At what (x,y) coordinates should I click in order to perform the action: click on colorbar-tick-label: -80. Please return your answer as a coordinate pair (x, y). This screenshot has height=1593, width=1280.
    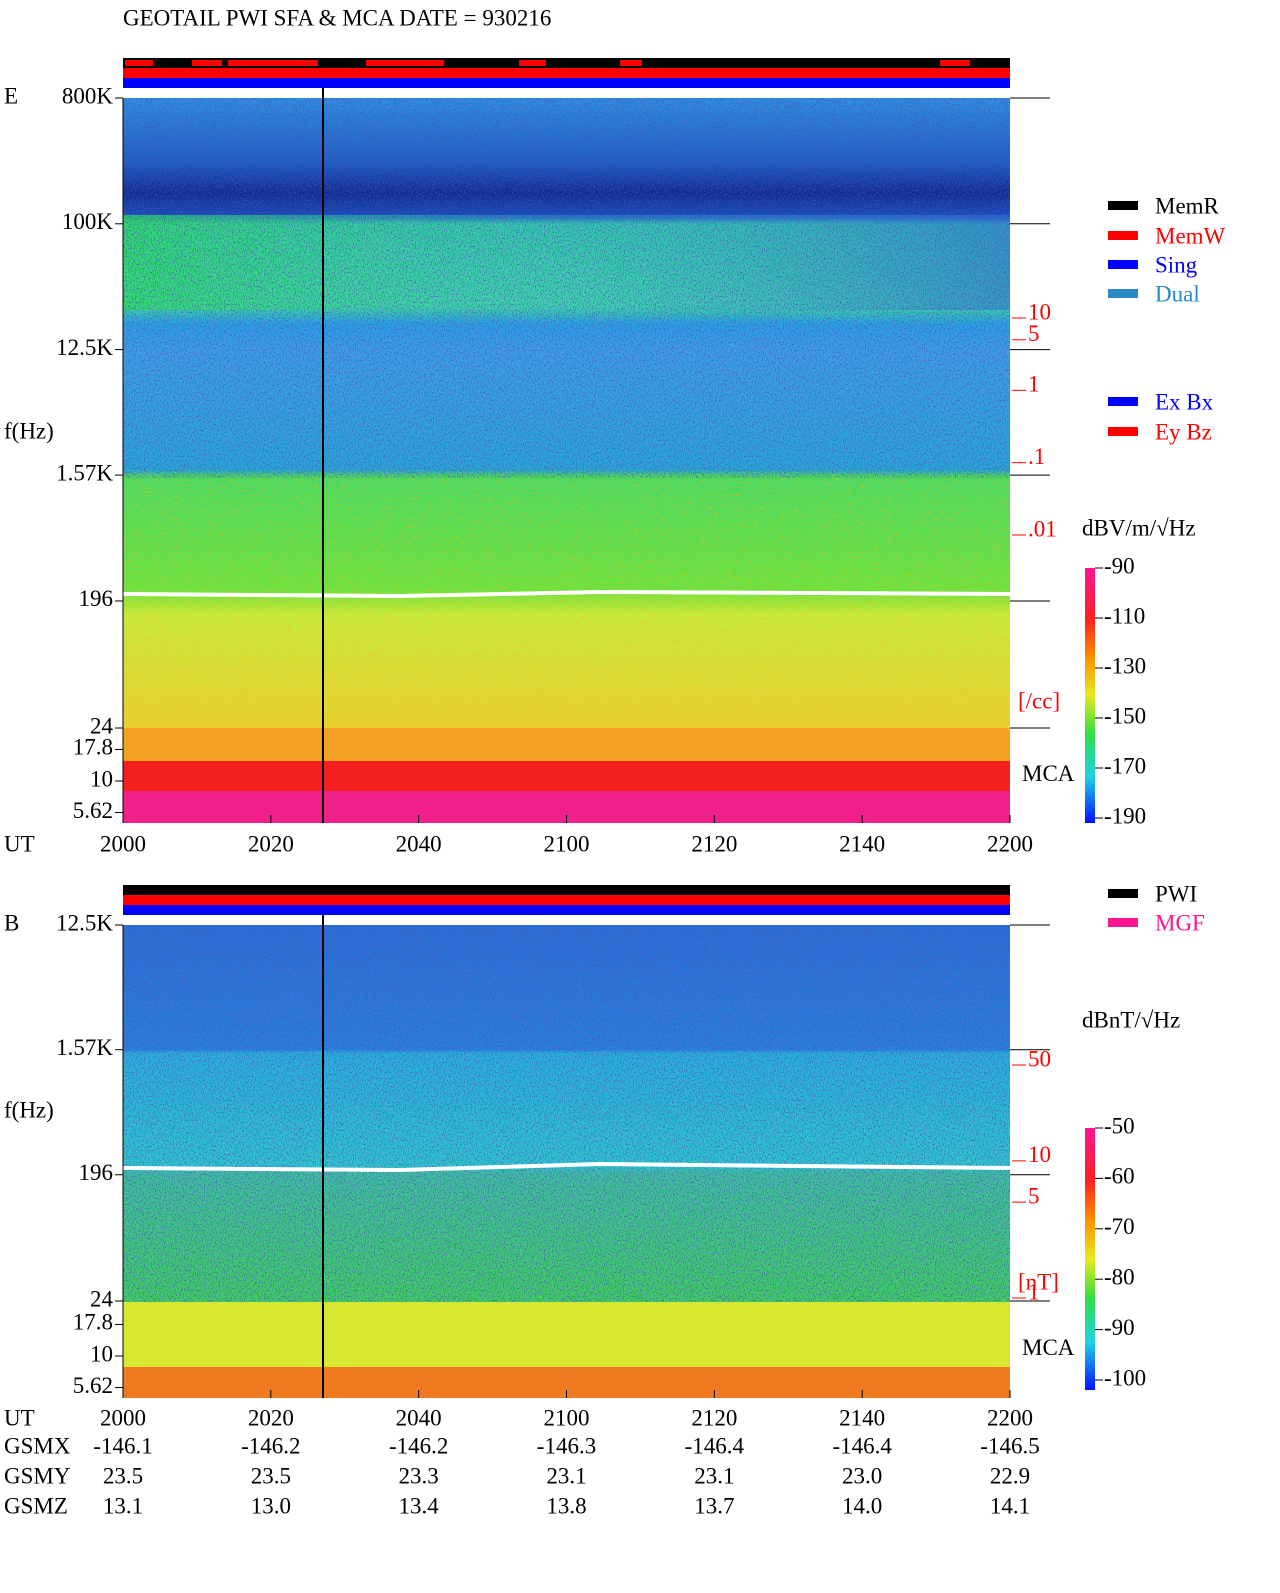
    Looking at the image, I should click on (1119, 1276).